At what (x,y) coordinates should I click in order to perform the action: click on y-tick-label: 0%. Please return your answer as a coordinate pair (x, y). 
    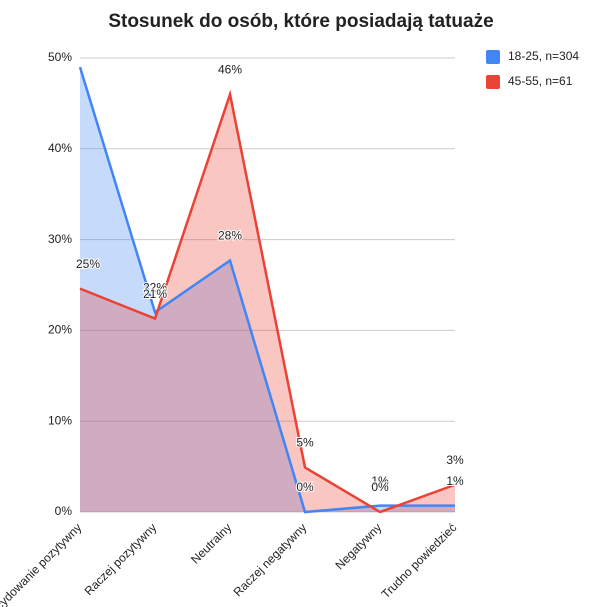
    Looking at the image, I should click on (64, 511).